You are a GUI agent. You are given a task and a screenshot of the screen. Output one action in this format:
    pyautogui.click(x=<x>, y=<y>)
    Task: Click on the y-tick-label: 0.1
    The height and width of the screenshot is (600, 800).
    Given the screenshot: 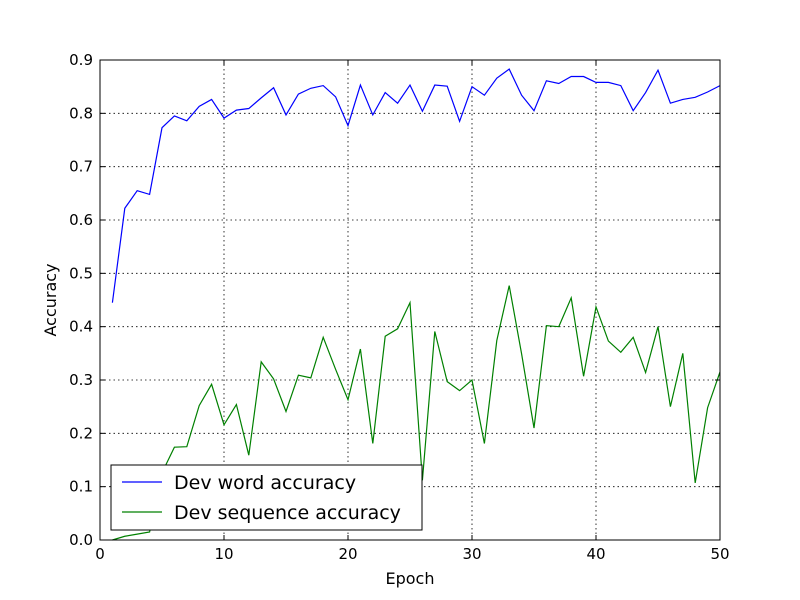 What is the action you would take?
    pyautogui.click(x=81, y=487)
    